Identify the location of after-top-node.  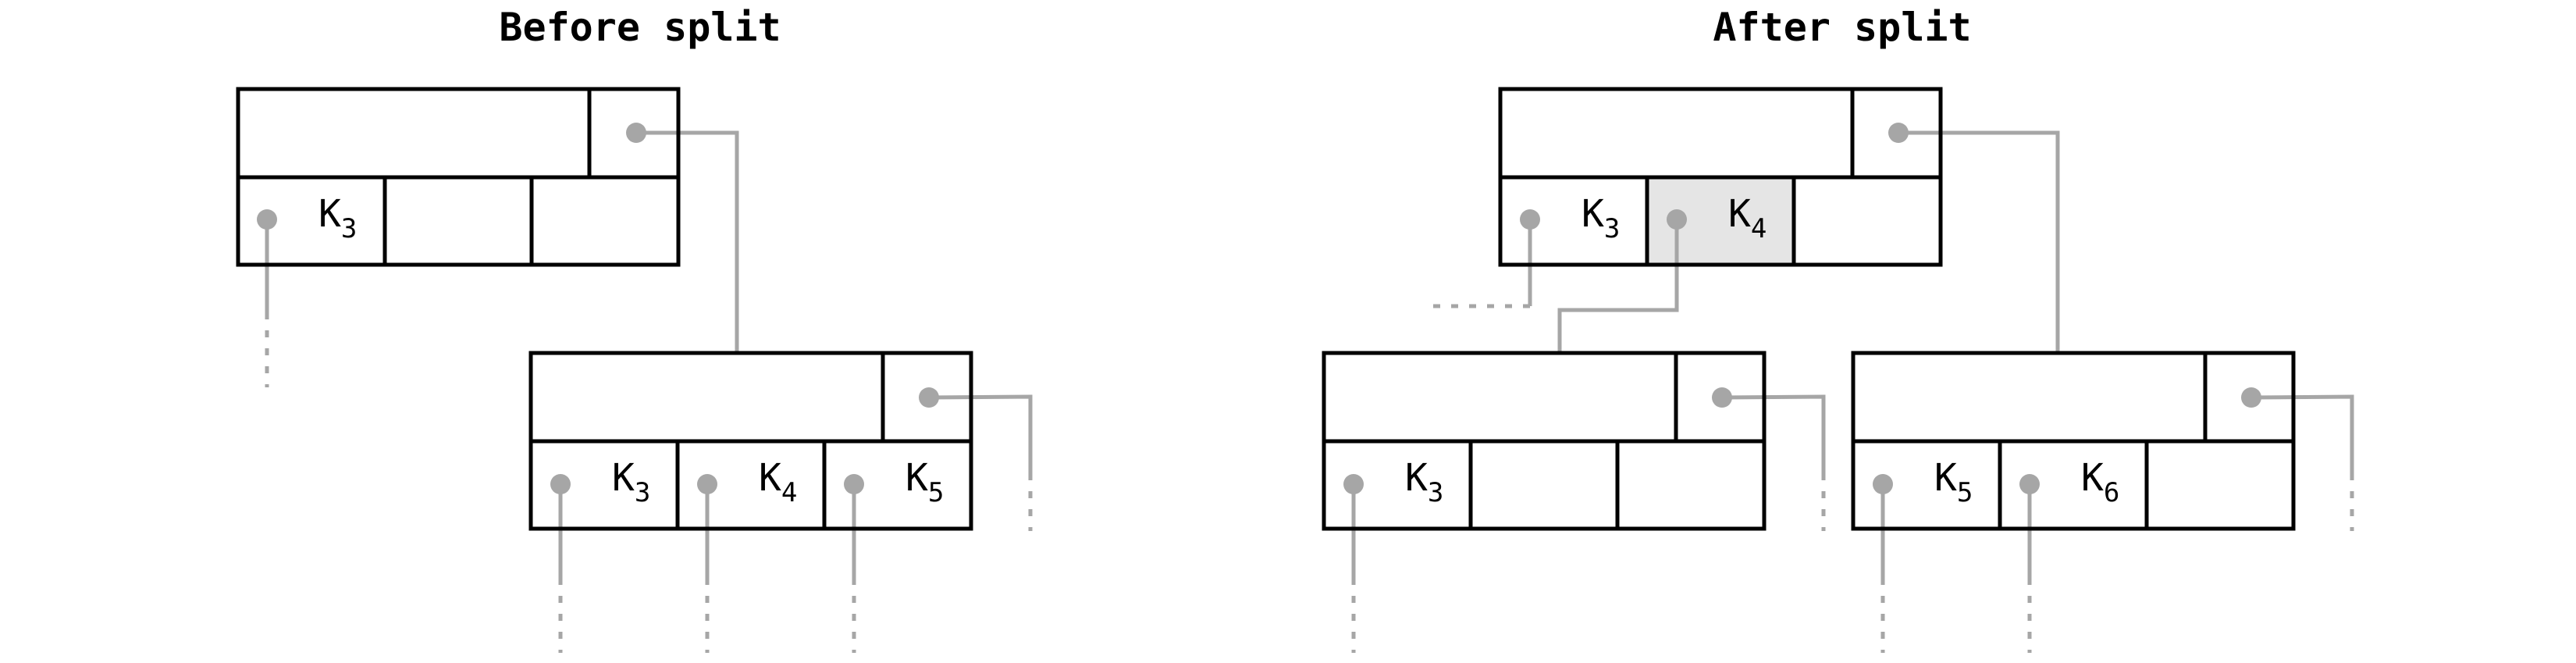
(1720, 177).